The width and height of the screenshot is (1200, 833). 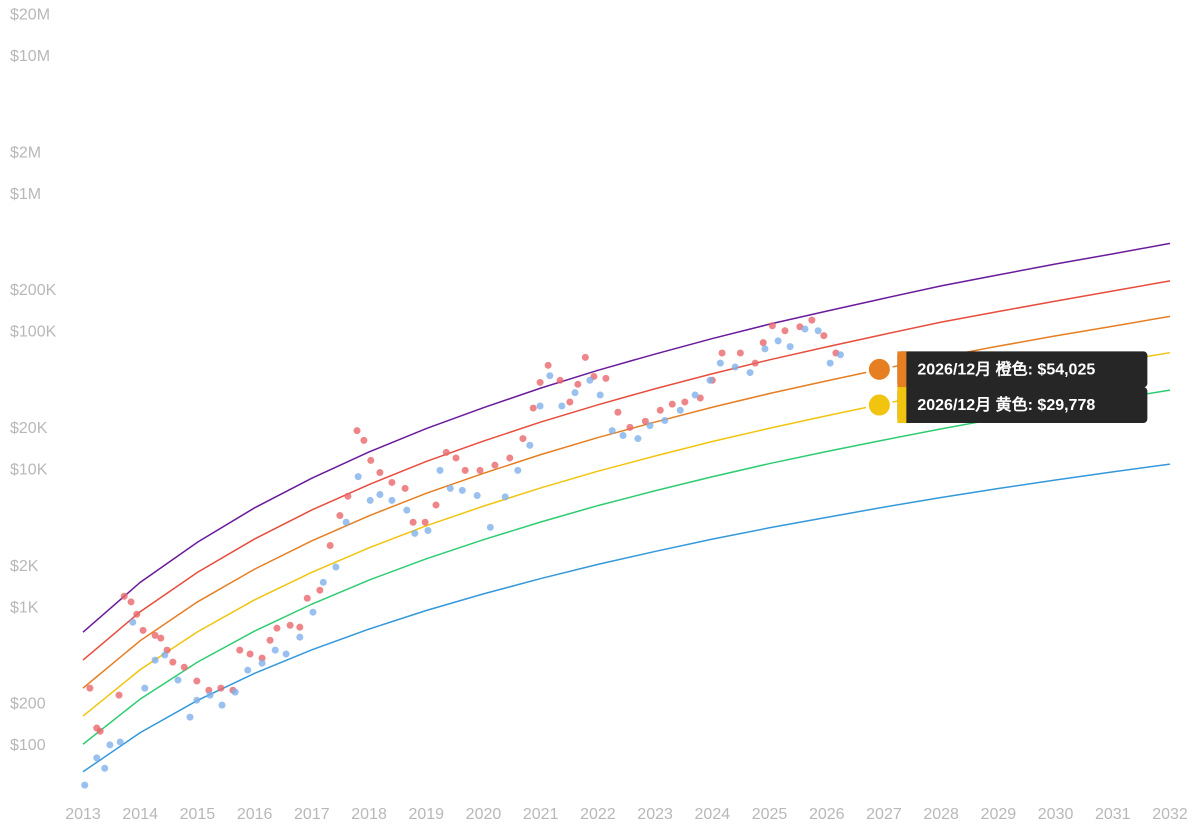 What do you see at coordinates (140, 814) in the screenshot?
I see `x-tick-label: 2014` at bounding box center [140, 814].